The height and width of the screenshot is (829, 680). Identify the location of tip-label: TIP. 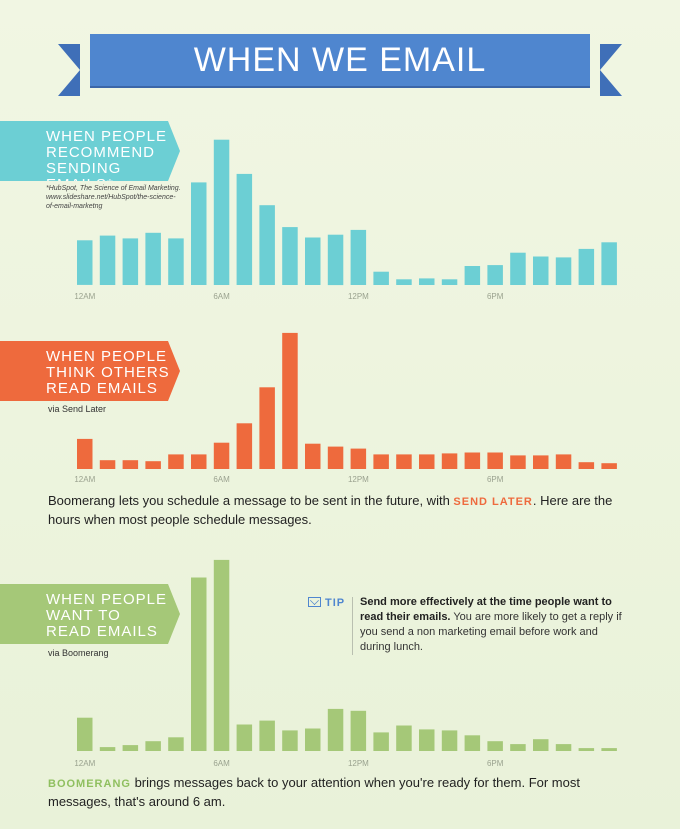
(326, 603).